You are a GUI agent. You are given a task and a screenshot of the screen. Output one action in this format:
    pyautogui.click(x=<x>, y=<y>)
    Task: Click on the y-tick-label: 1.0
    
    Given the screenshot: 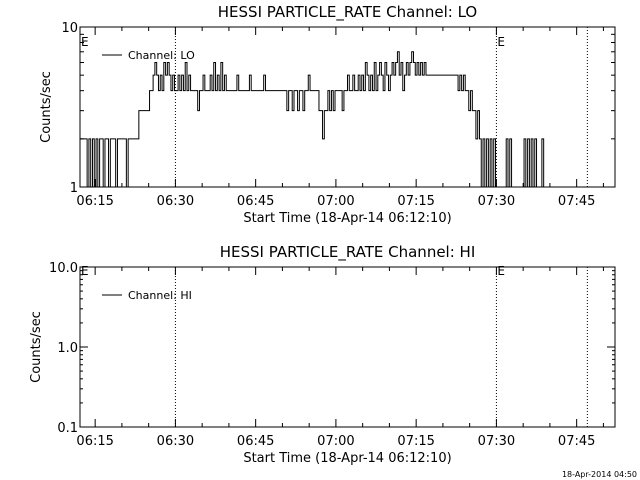 What is the action you would take?
    pyautogui.click(x=67, y=348)
    